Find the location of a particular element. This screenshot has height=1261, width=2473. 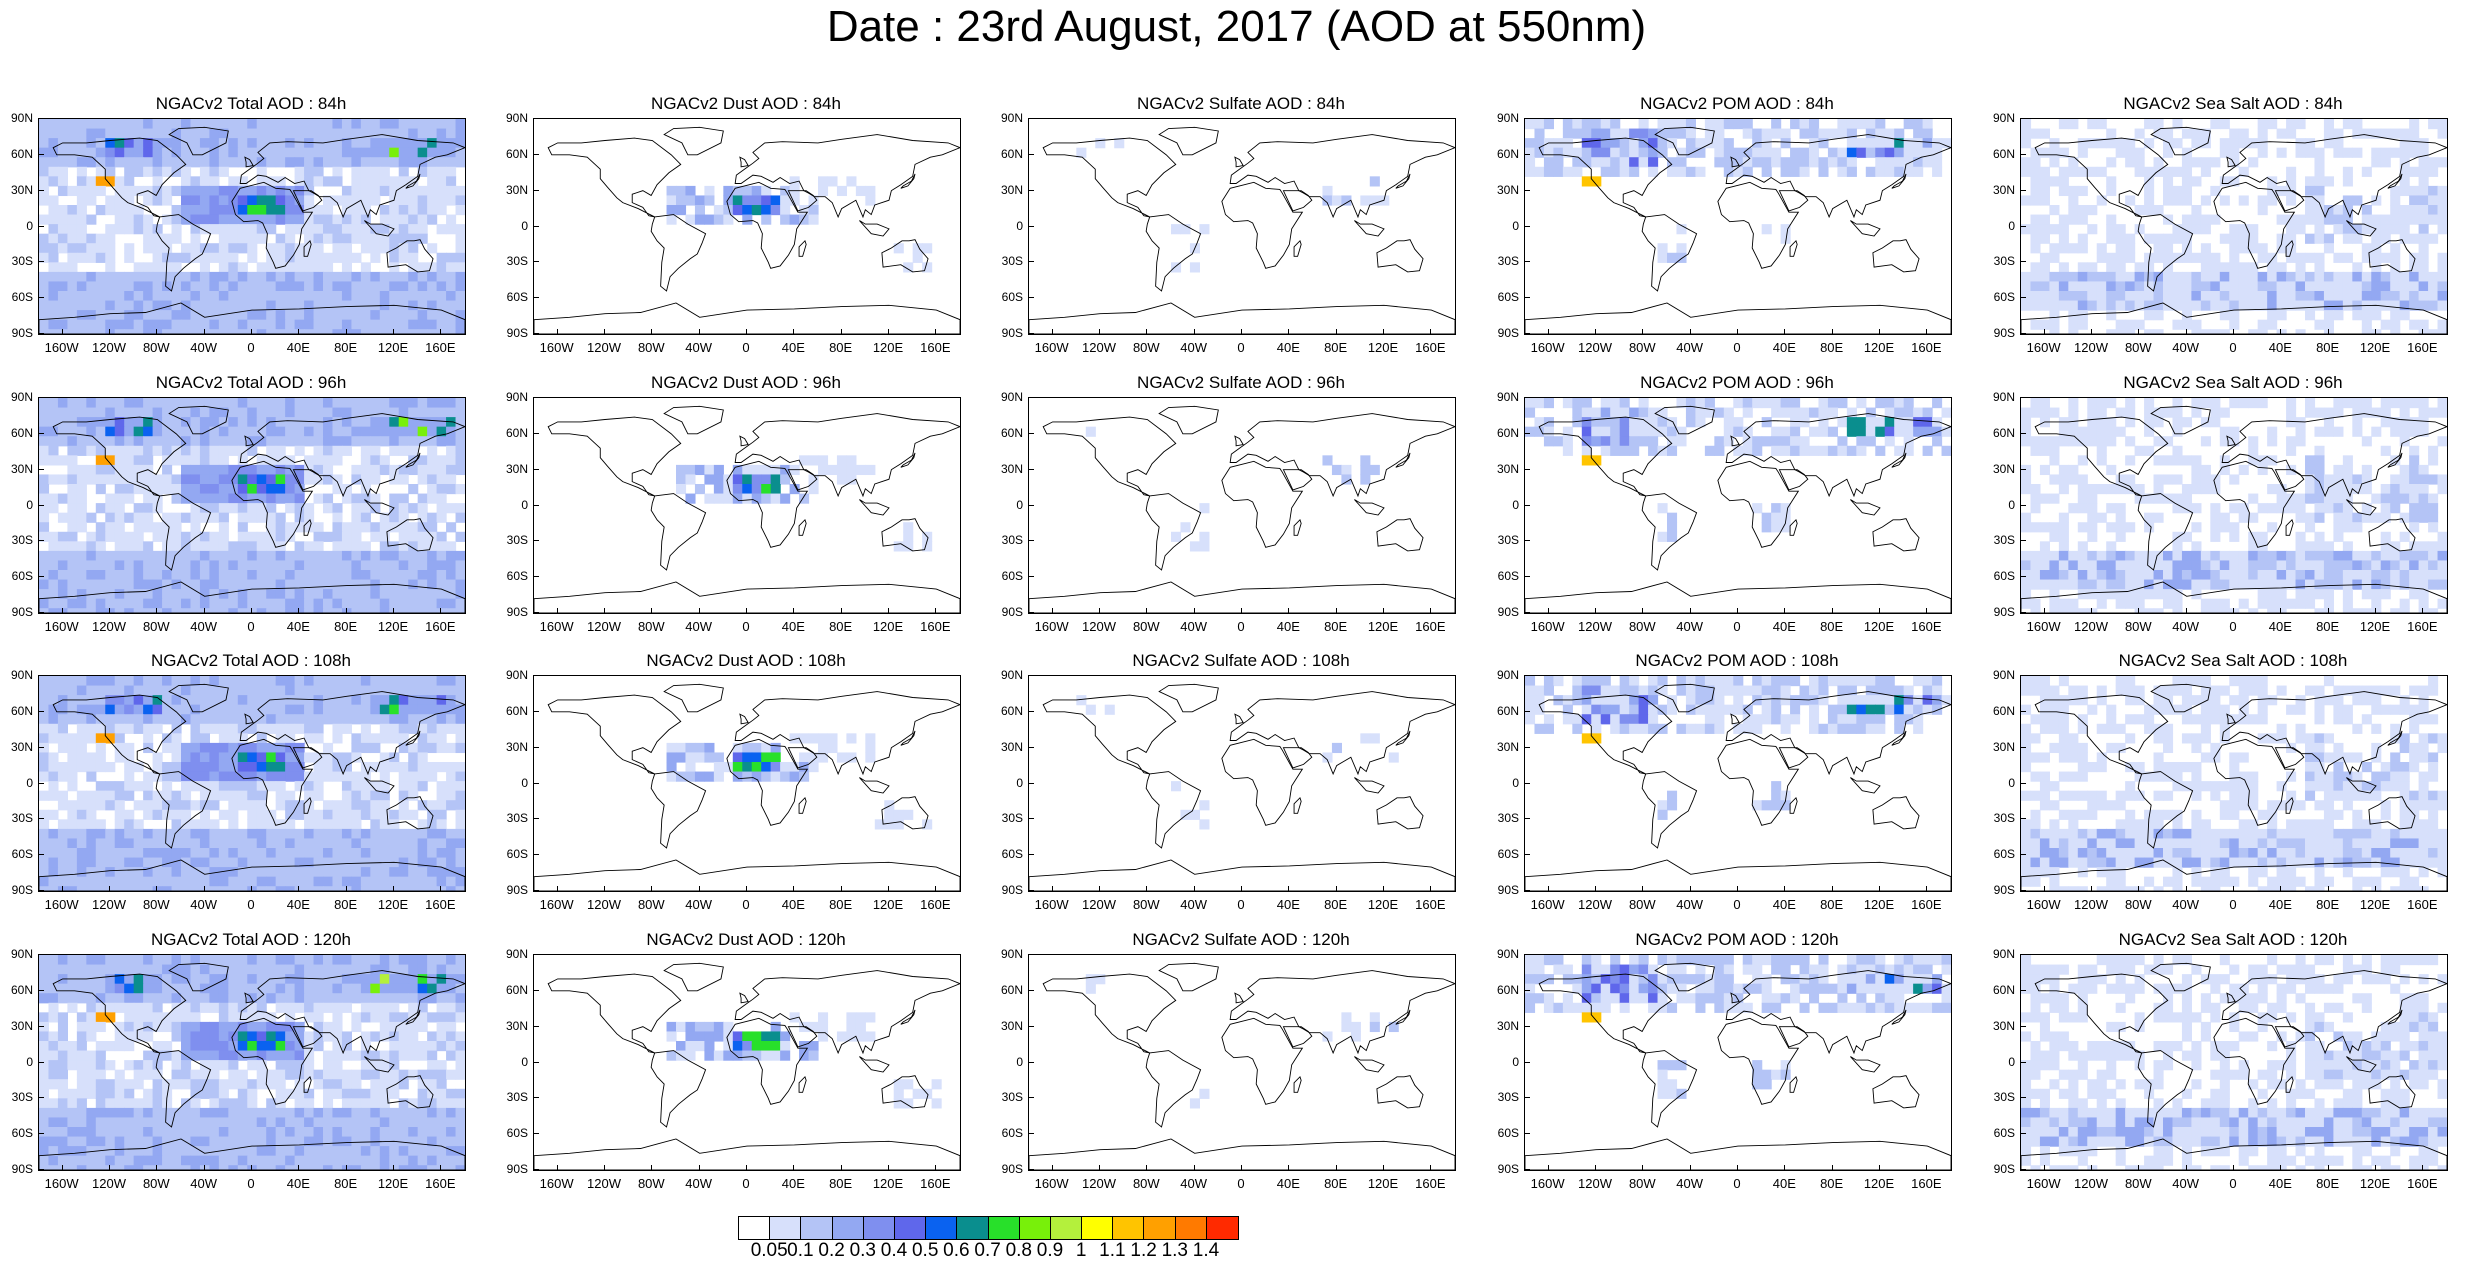

map-canvas is located at coordinates (2234, 505).